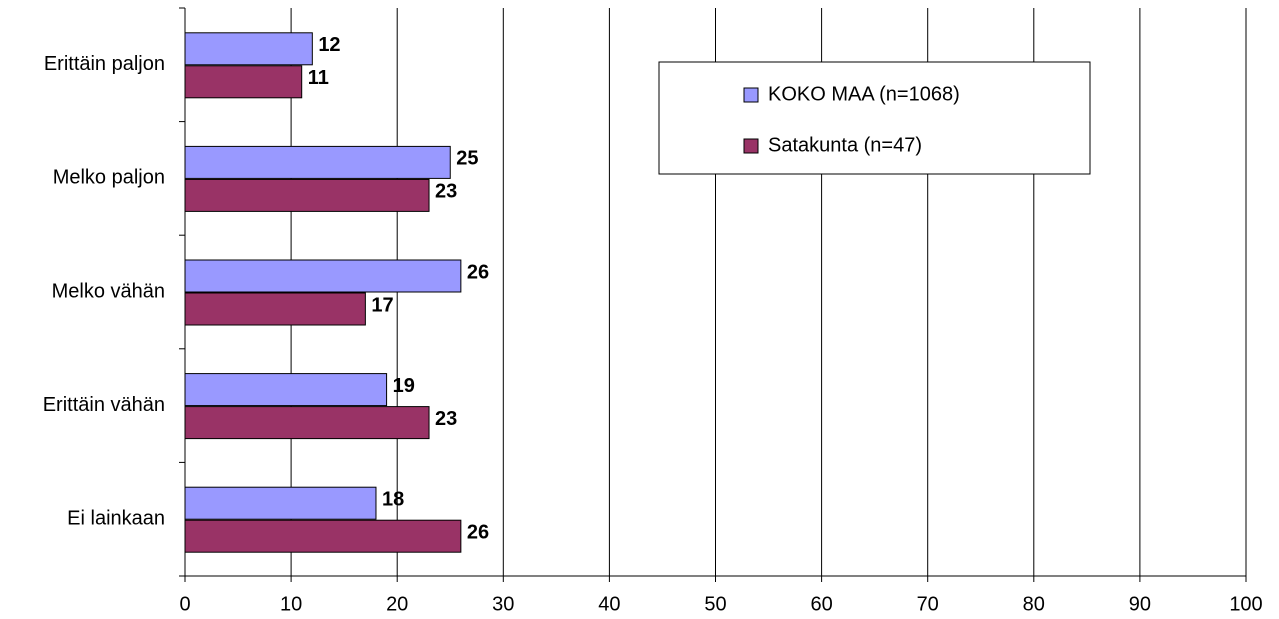 The image size is (1279, 619). What do you see at coordinates (609, 604) in the screenshot?
I see `x-tick-label: 40` at bounding box center [609, 604].